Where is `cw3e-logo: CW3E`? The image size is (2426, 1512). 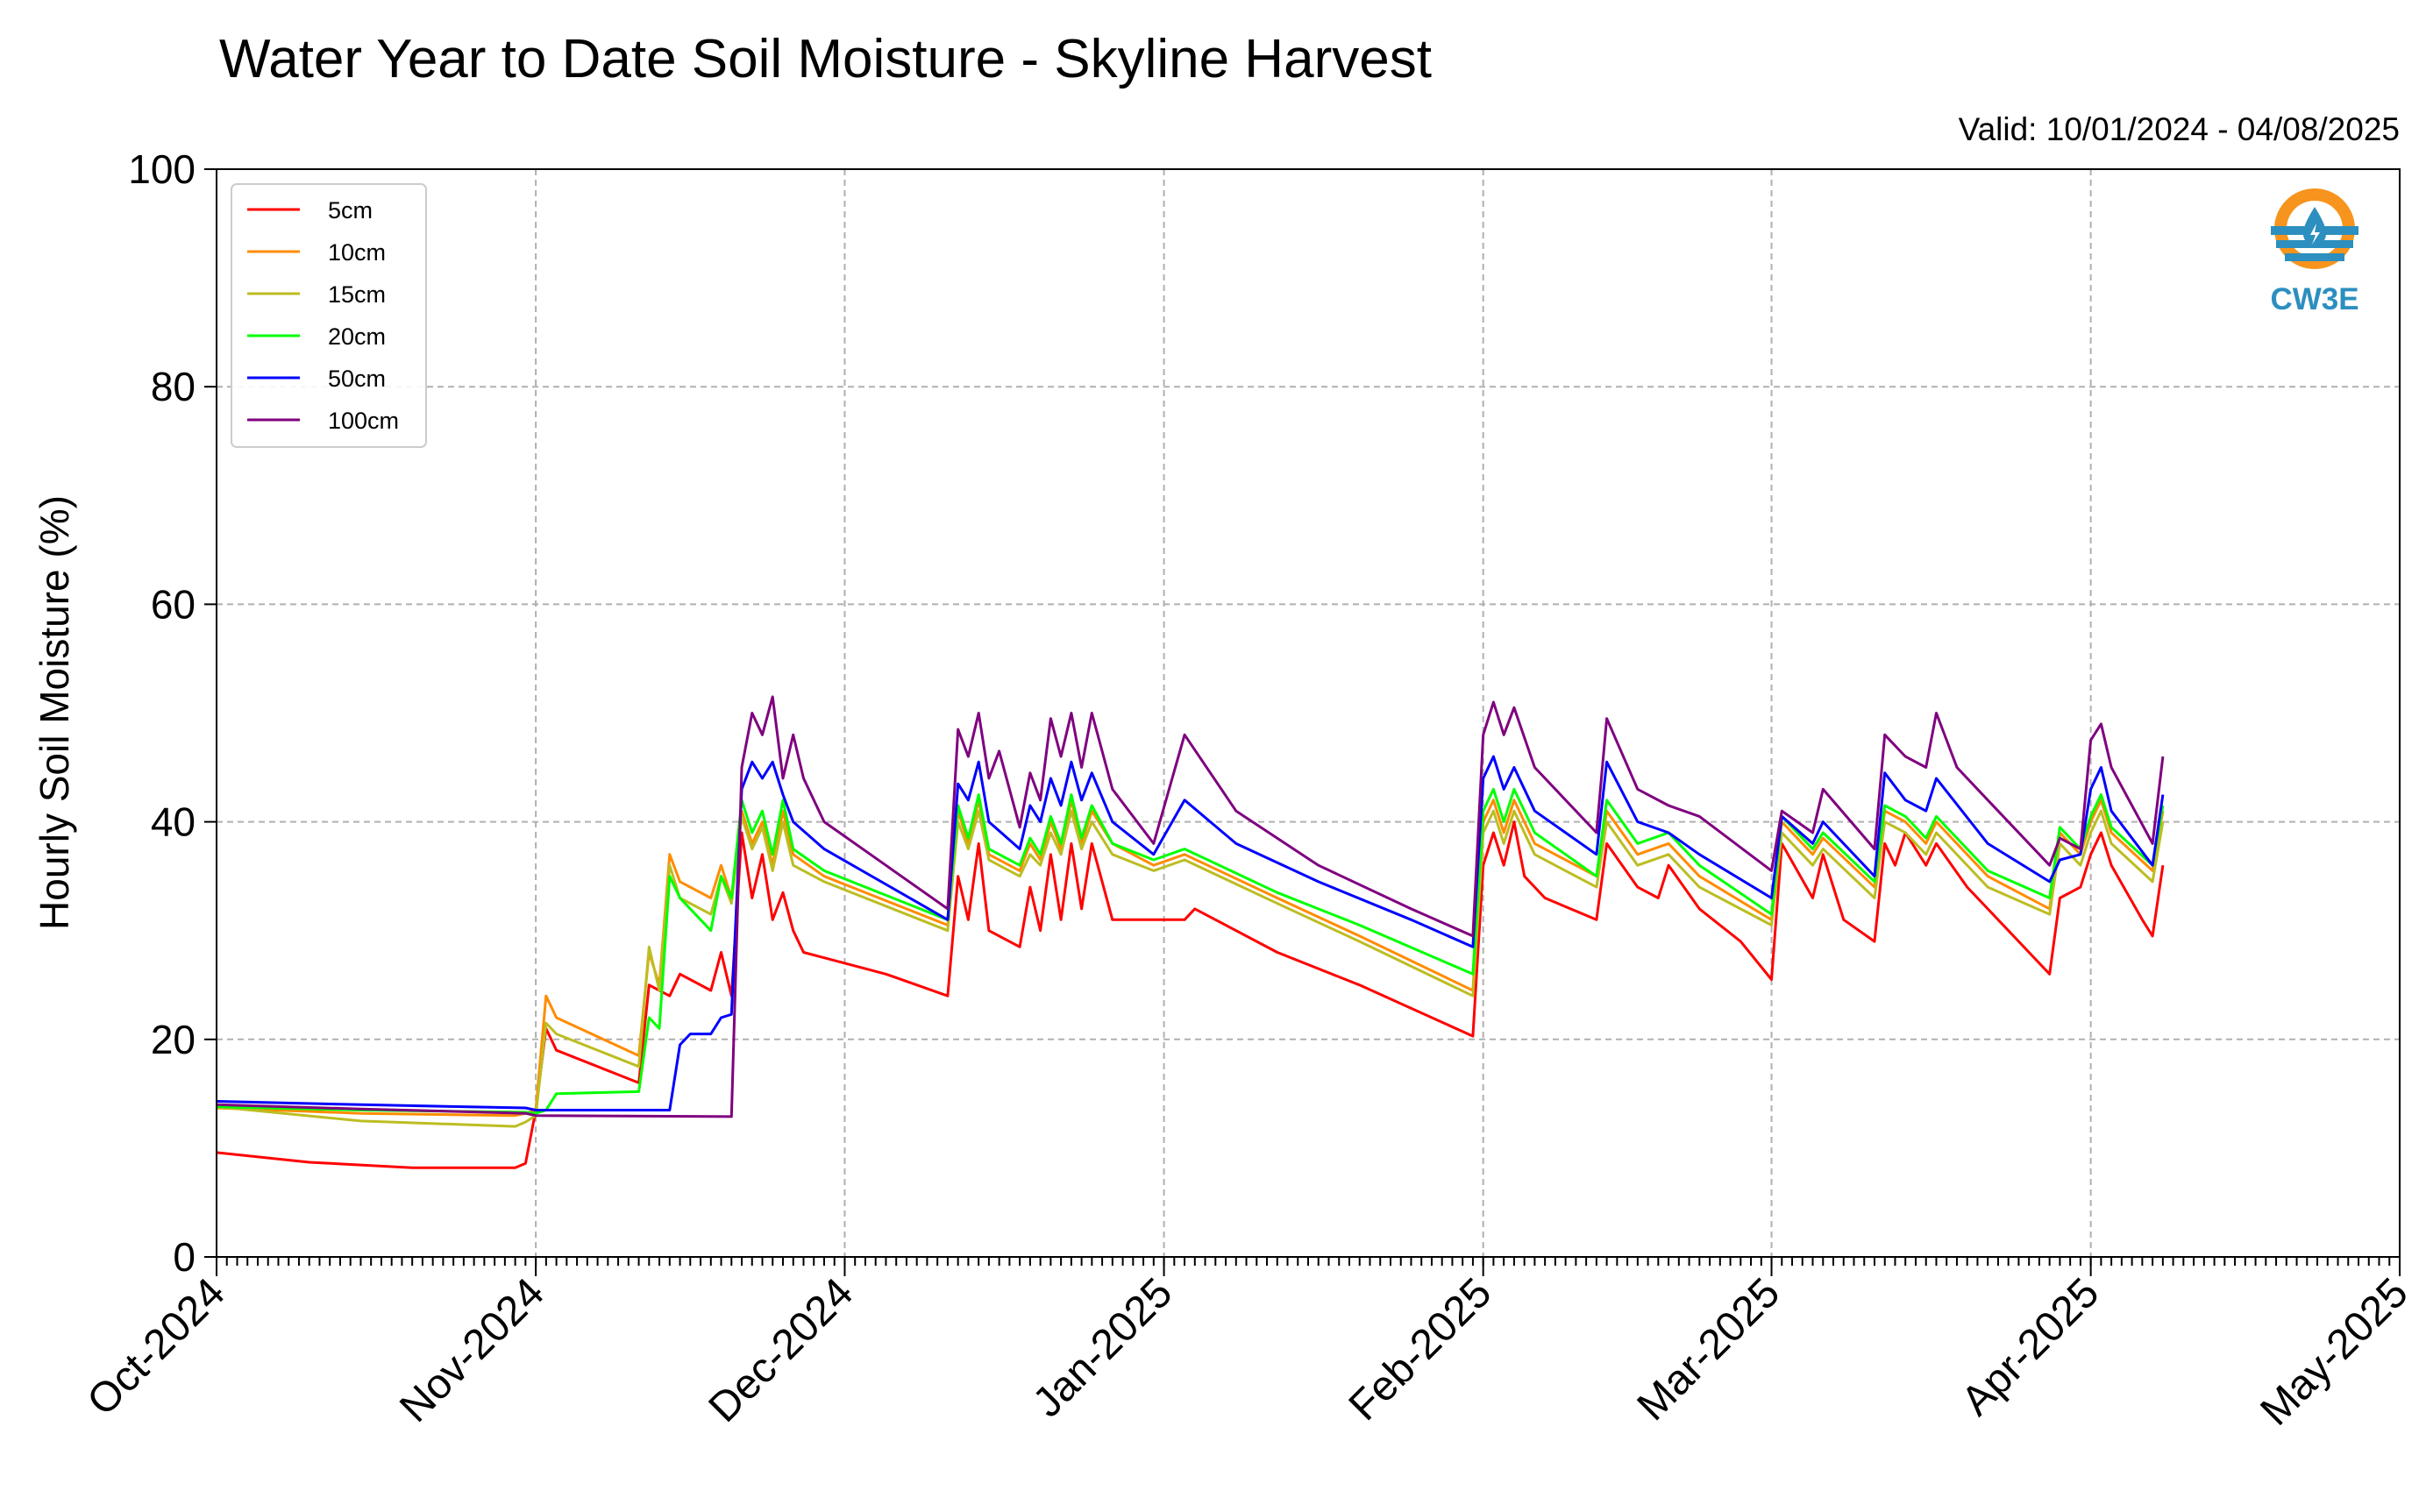
cw3e-logo: CW3E is located at coordinates (2314, 252).